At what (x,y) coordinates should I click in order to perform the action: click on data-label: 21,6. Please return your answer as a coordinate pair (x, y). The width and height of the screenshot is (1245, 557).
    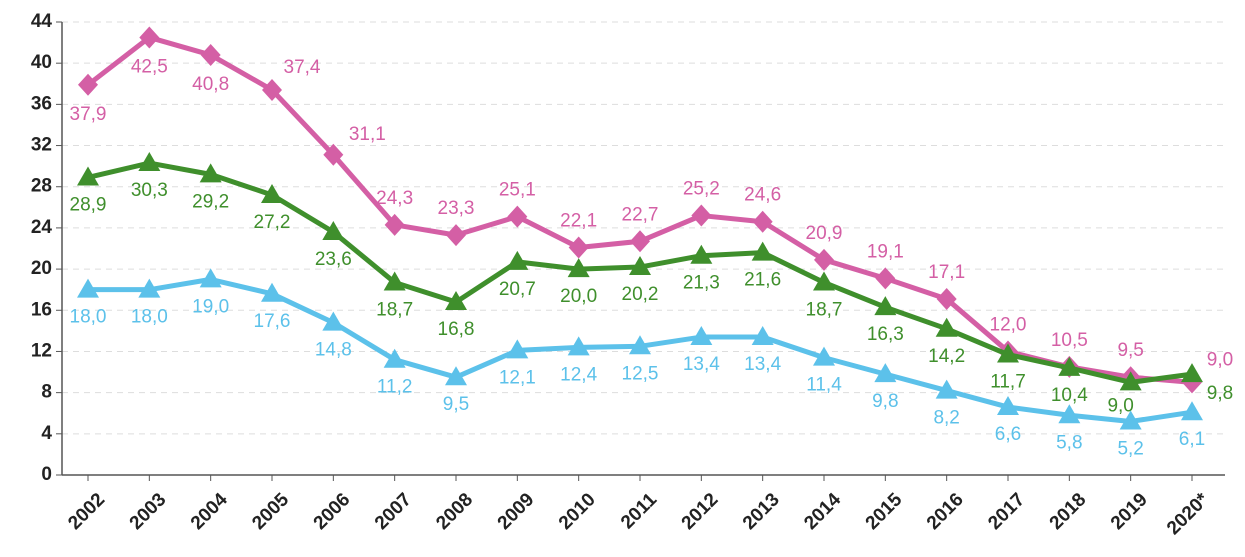
    Looking at the image, I should click on (762, 280).